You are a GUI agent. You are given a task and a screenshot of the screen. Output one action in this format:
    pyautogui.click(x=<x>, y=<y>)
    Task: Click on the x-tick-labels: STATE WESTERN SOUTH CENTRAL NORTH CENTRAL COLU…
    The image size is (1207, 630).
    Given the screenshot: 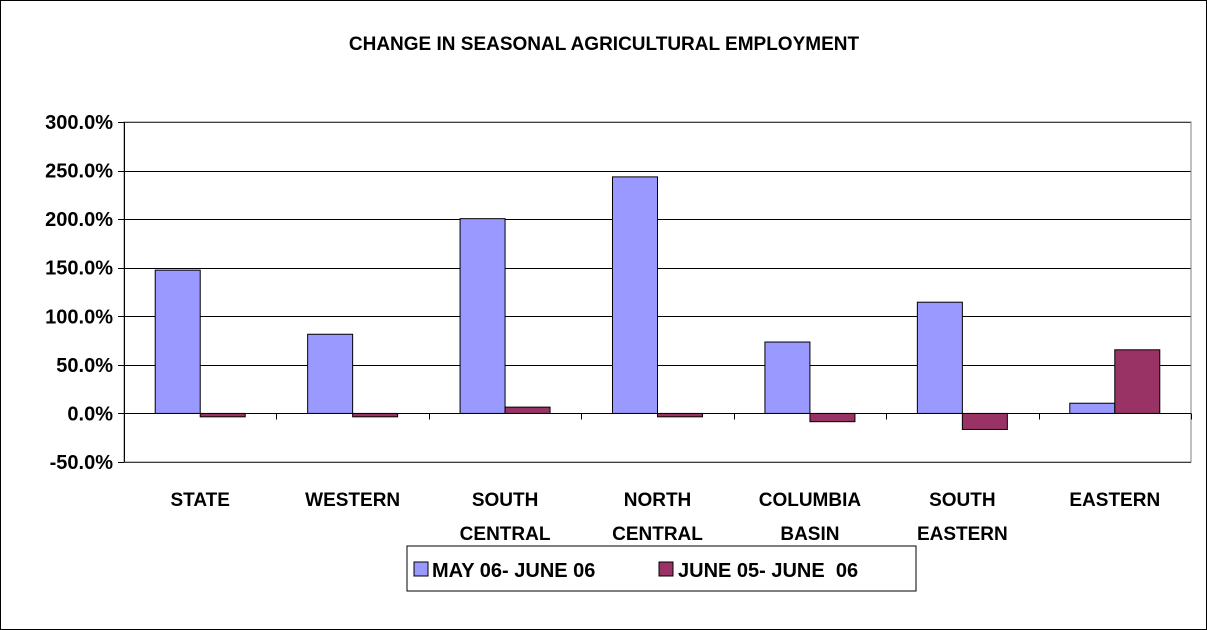 What is the action you would take?
    pyautogui.click(x=665, y=517)
    